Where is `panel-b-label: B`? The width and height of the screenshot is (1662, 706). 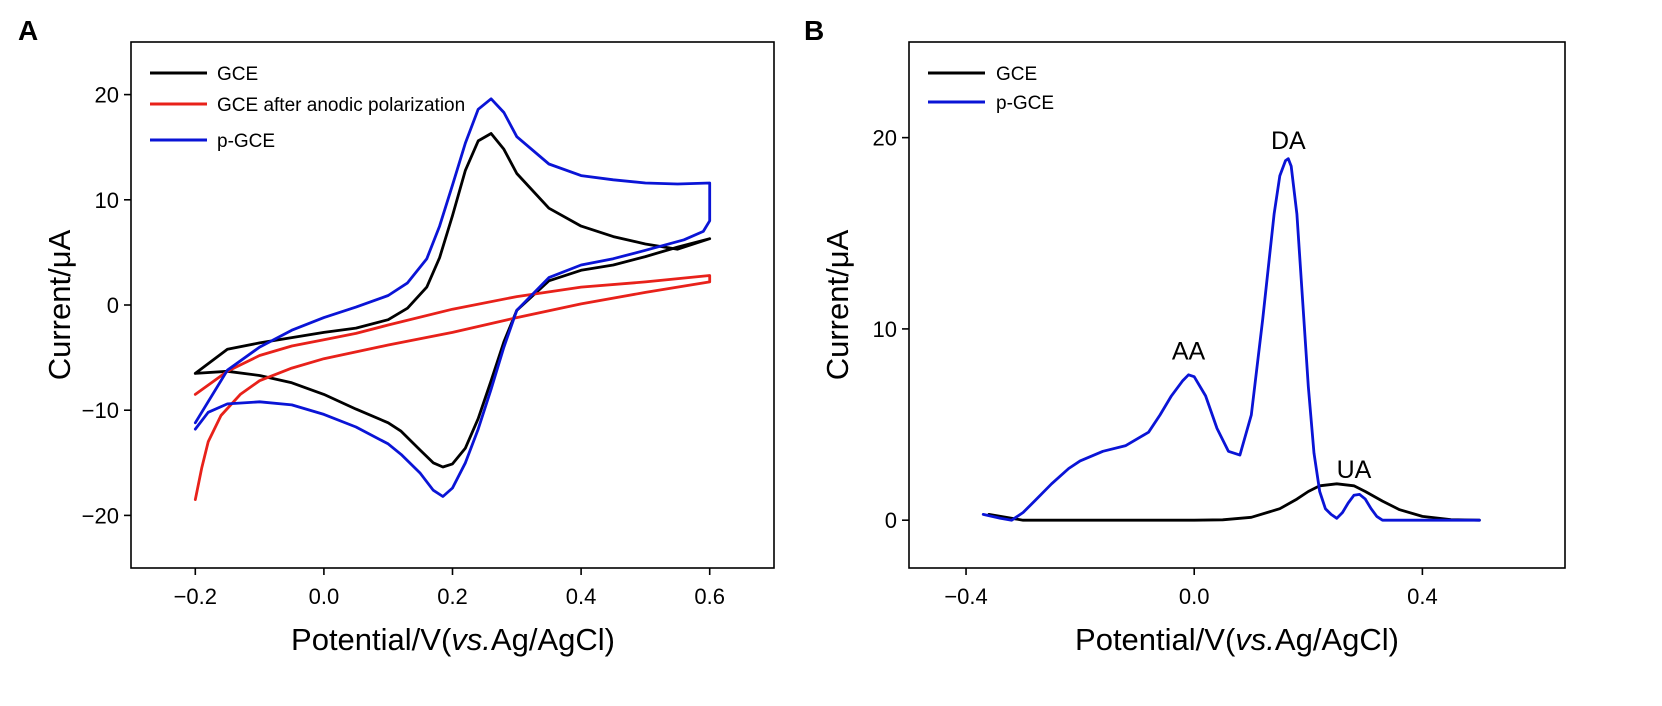 panel-b-label: B is located at coordinates (814, 30).